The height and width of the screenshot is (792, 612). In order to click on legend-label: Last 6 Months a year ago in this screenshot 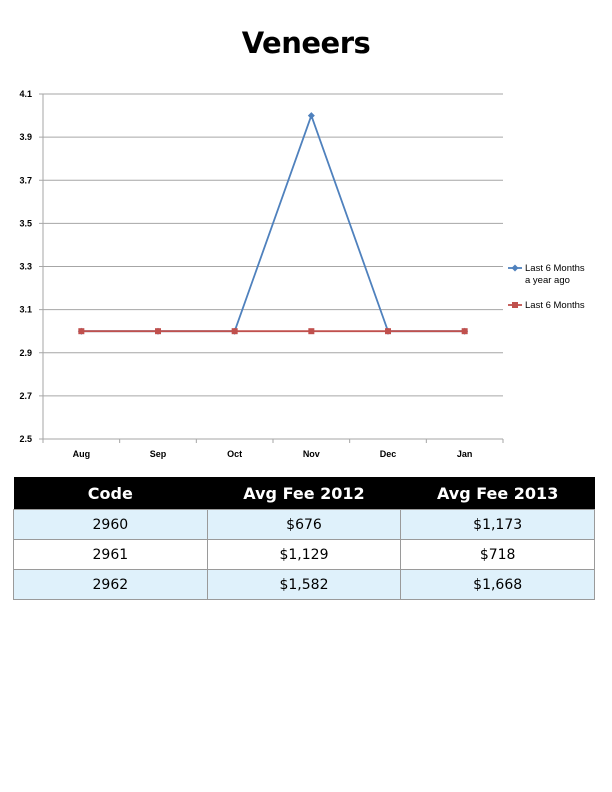, I will do `click(555, 274)`.